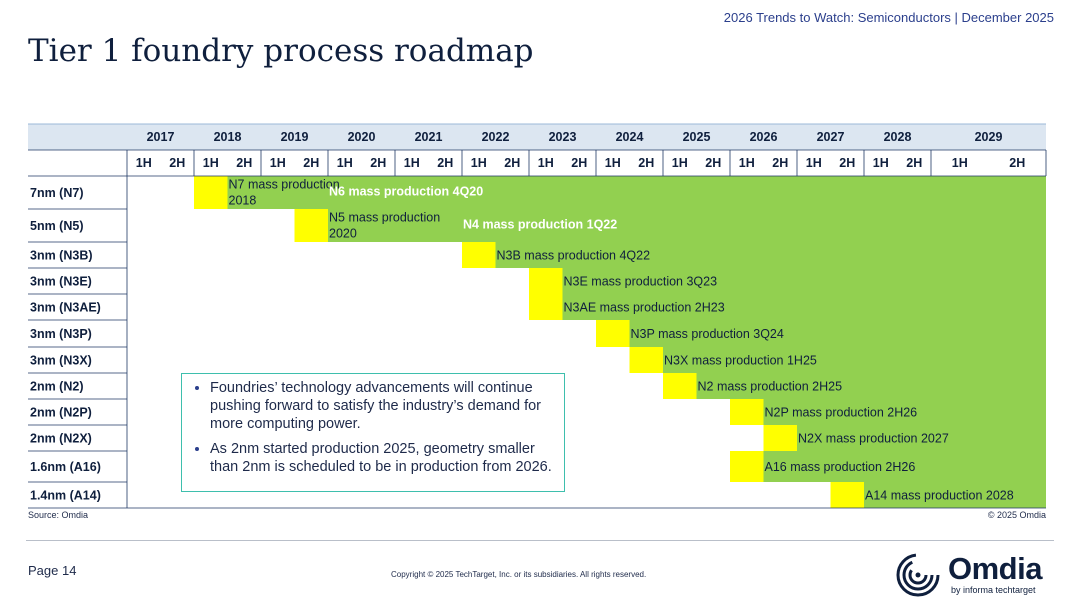 This screenshot has width=1080, height=603. Describe the element at coordinates (61, 282) in the screenshot. I see `row-label: 3nm (N3E)` at that location.